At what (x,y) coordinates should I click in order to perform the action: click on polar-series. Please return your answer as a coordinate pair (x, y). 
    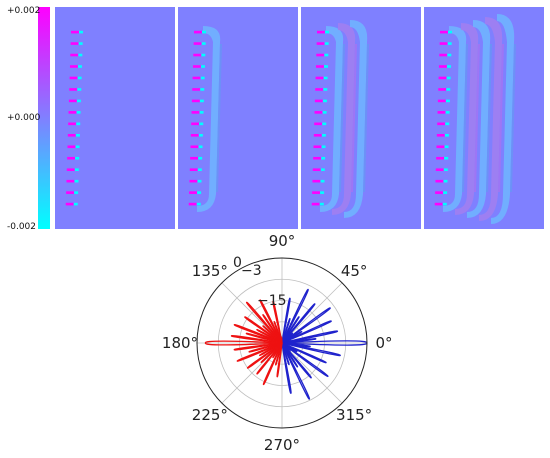
    Looking at the image, I should click on (285, 344).